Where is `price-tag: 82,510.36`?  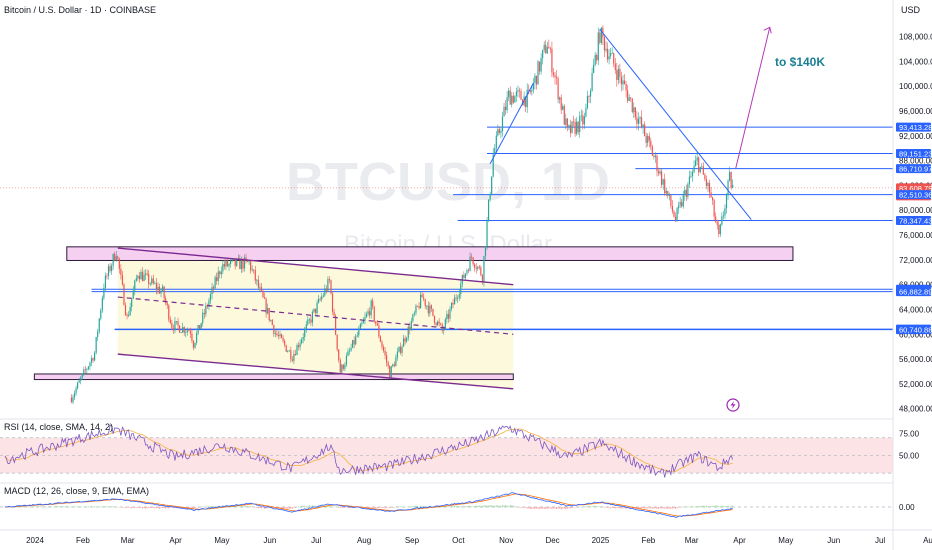
price-tag: 82,510.36 is located at coordinates (914, 195).